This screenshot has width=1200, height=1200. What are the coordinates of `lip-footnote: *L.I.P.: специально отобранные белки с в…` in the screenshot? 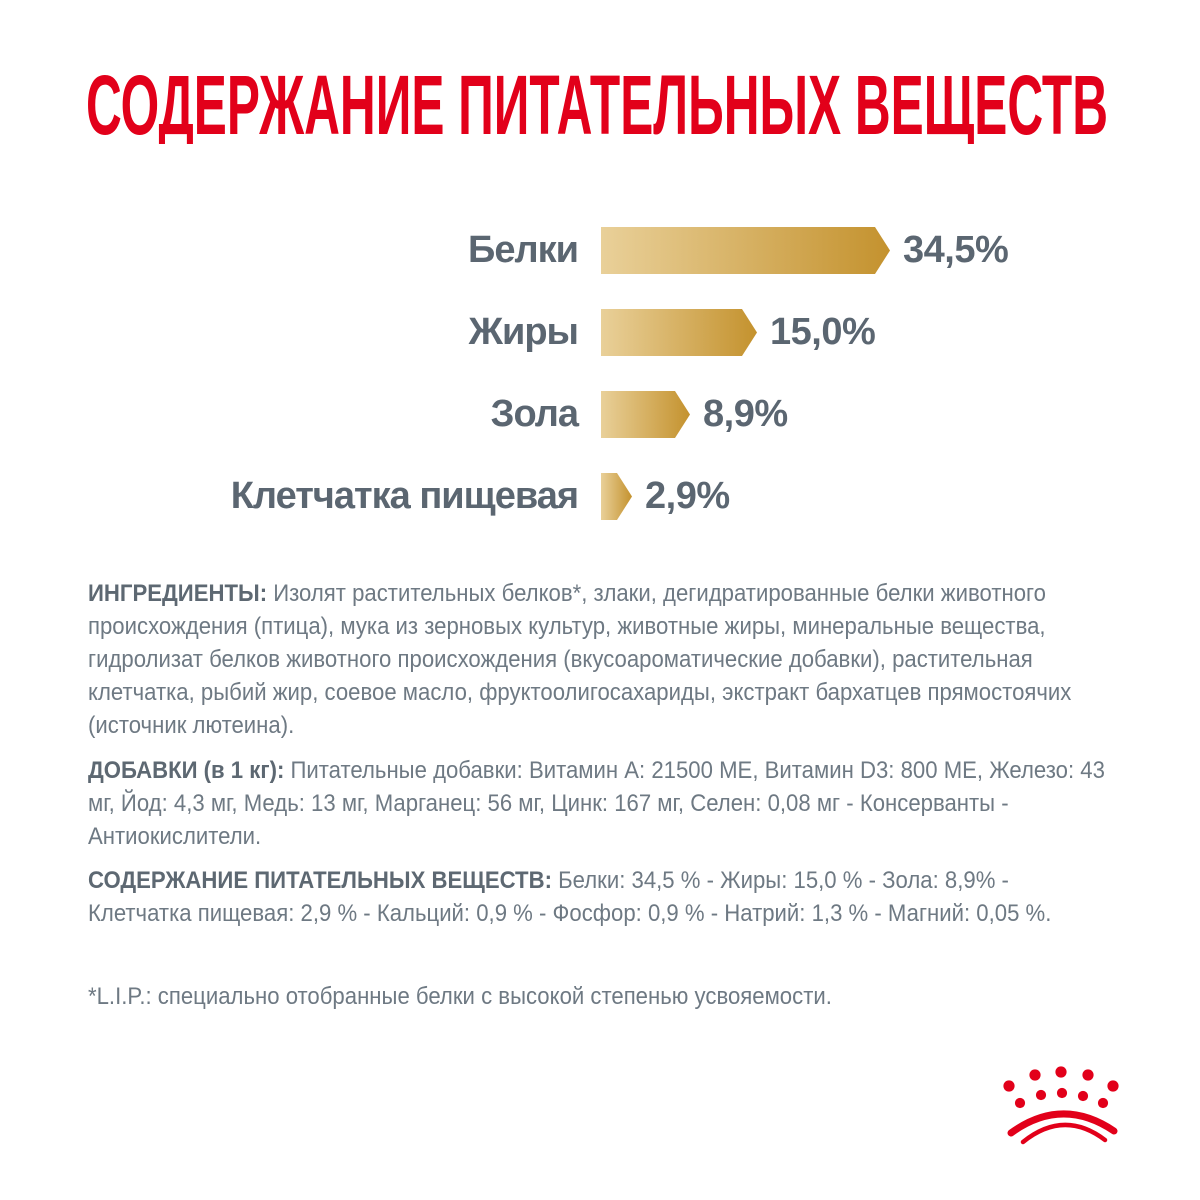 It's located at (603, 996).